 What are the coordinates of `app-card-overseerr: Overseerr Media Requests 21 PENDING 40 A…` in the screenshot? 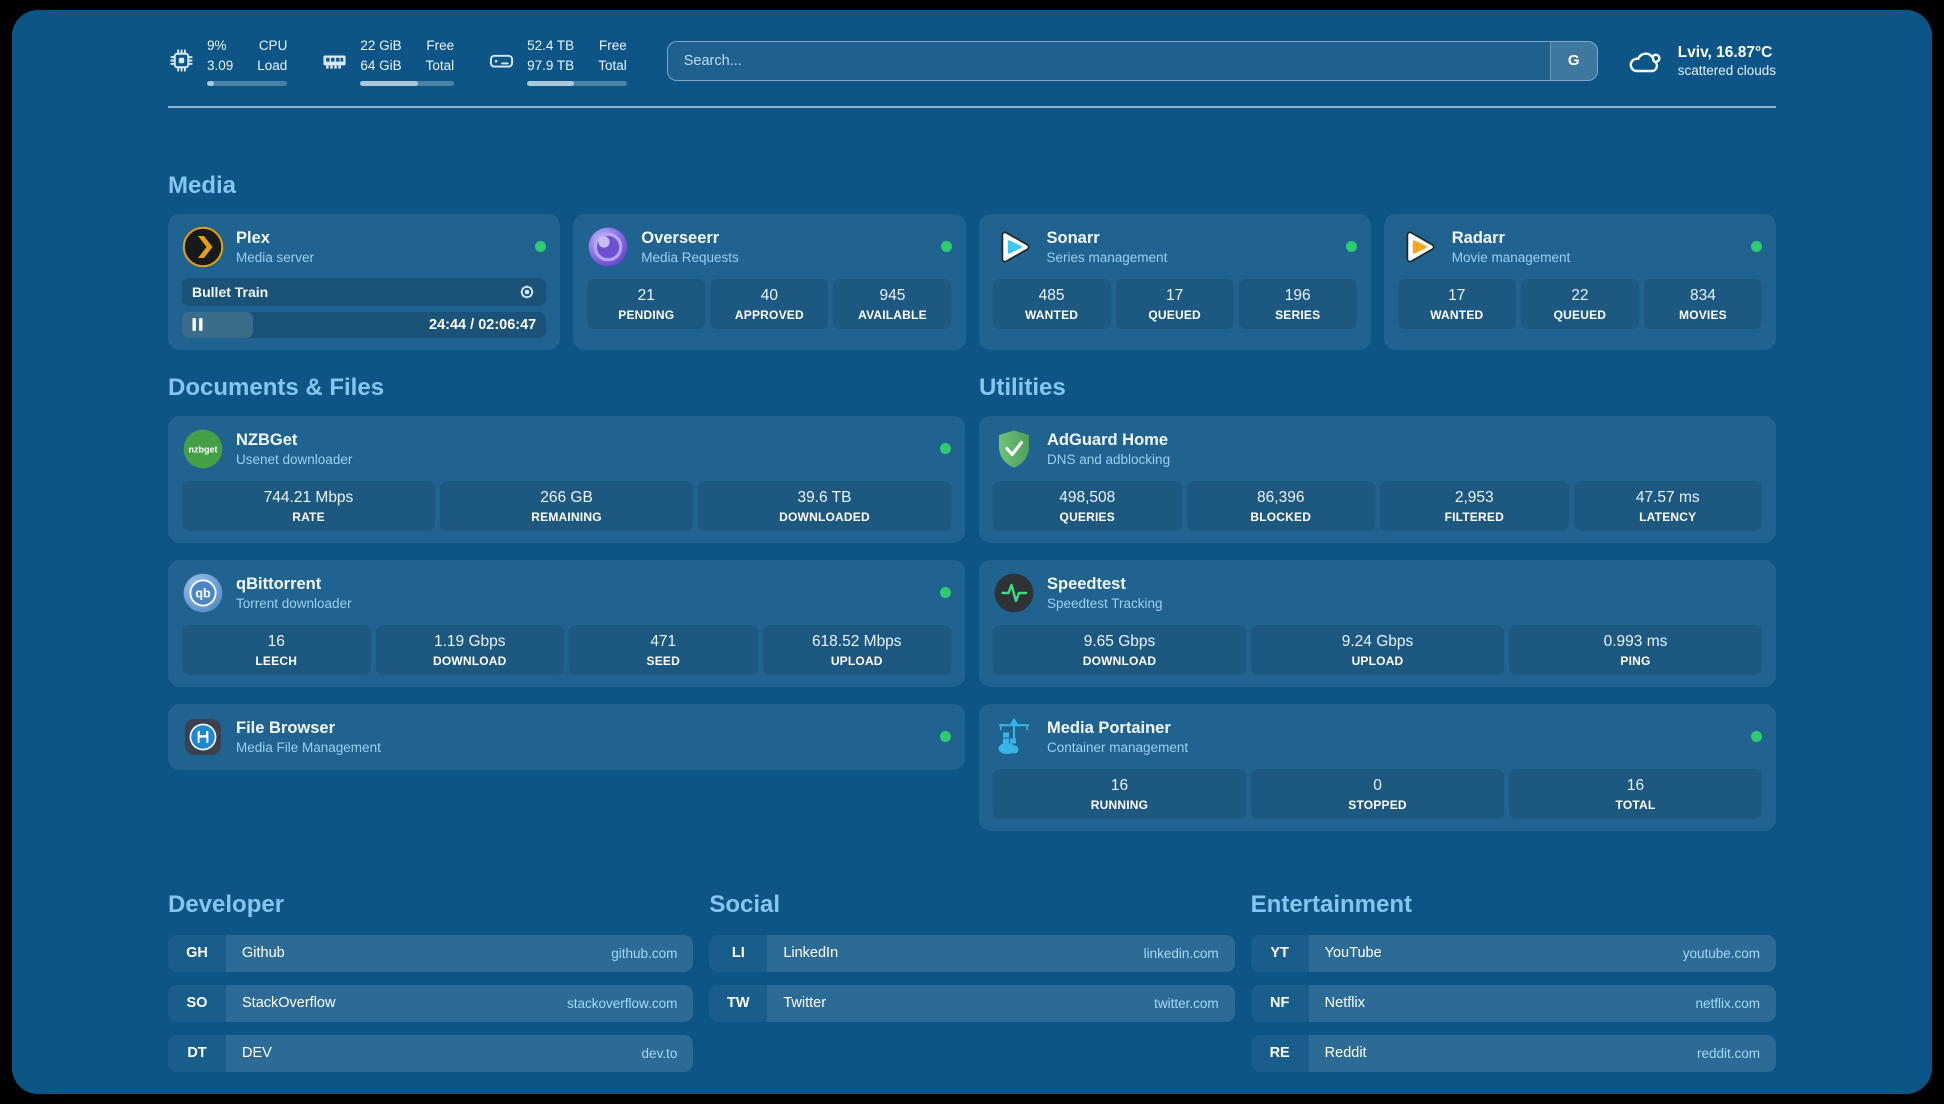 It's located at (769, 281).